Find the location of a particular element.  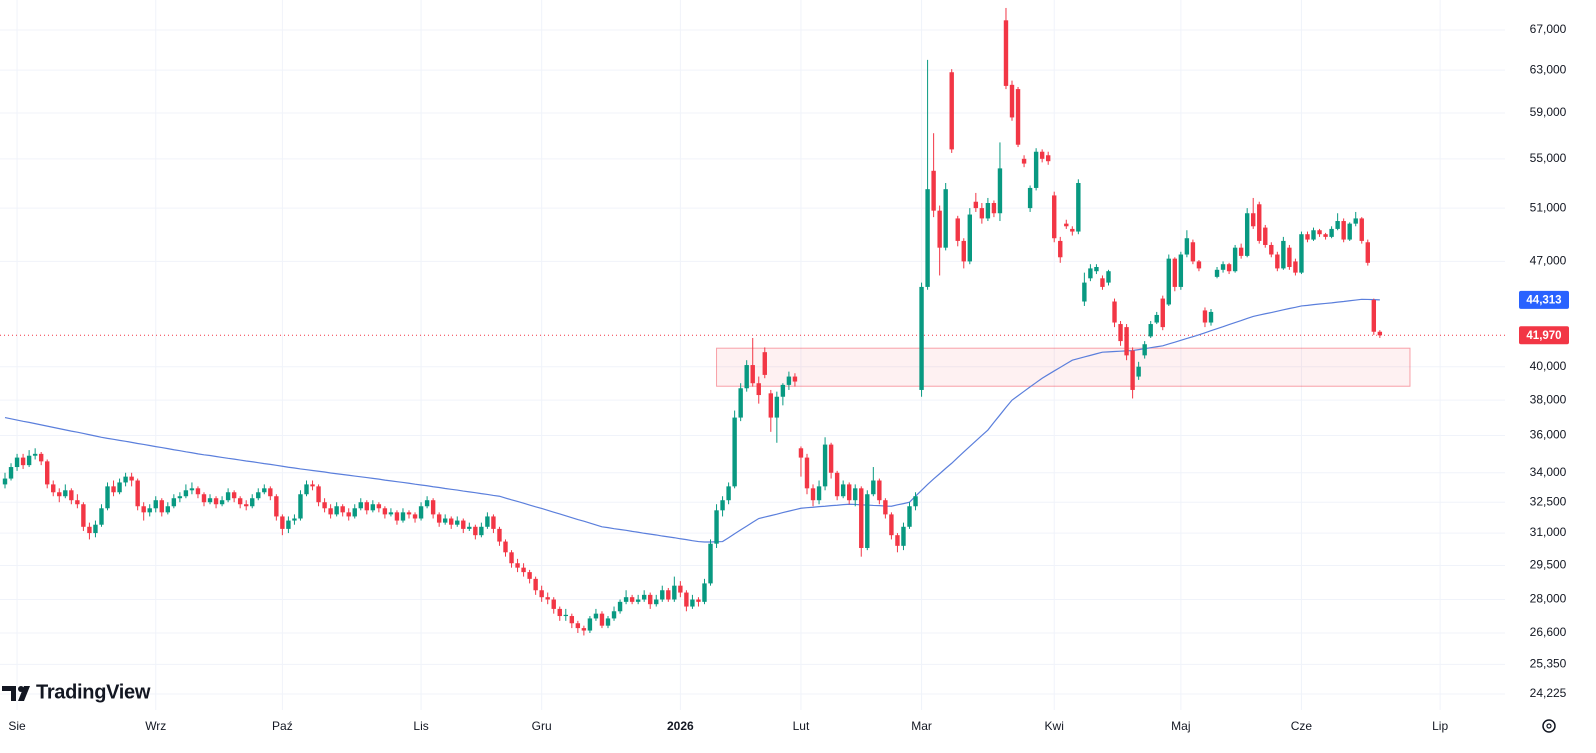

y-tick-label: 63,000 is located at coordinates (1548, 69).